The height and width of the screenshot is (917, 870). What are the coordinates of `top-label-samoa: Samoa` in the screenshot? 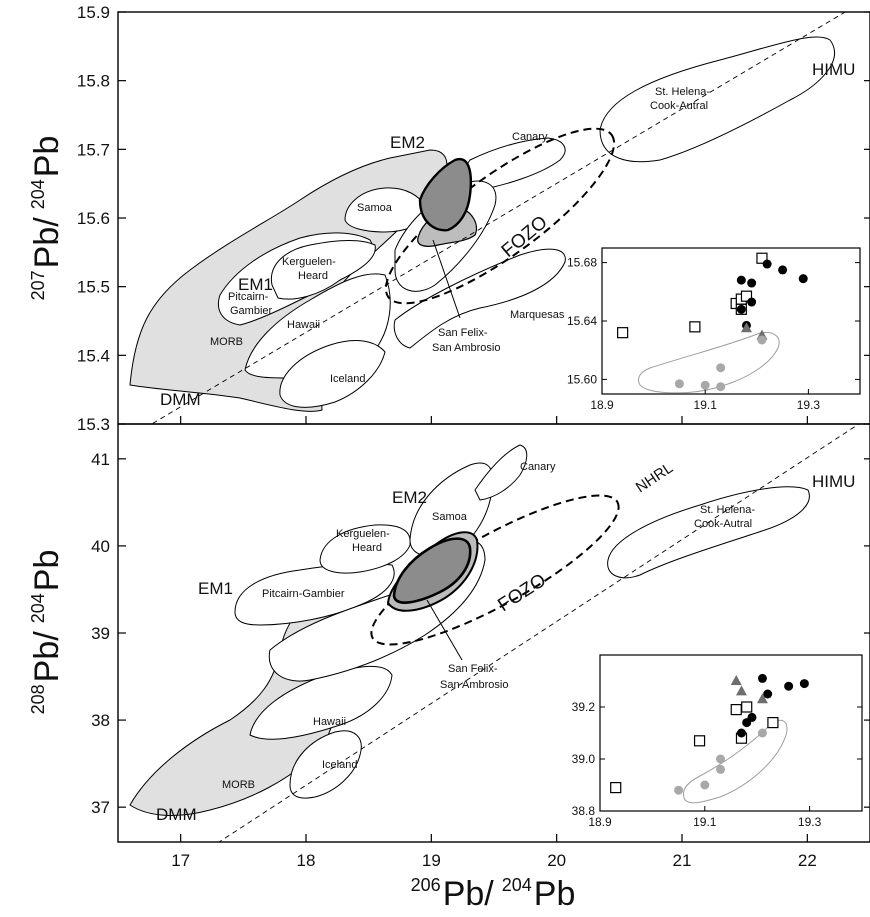 It's located at (375, 208).